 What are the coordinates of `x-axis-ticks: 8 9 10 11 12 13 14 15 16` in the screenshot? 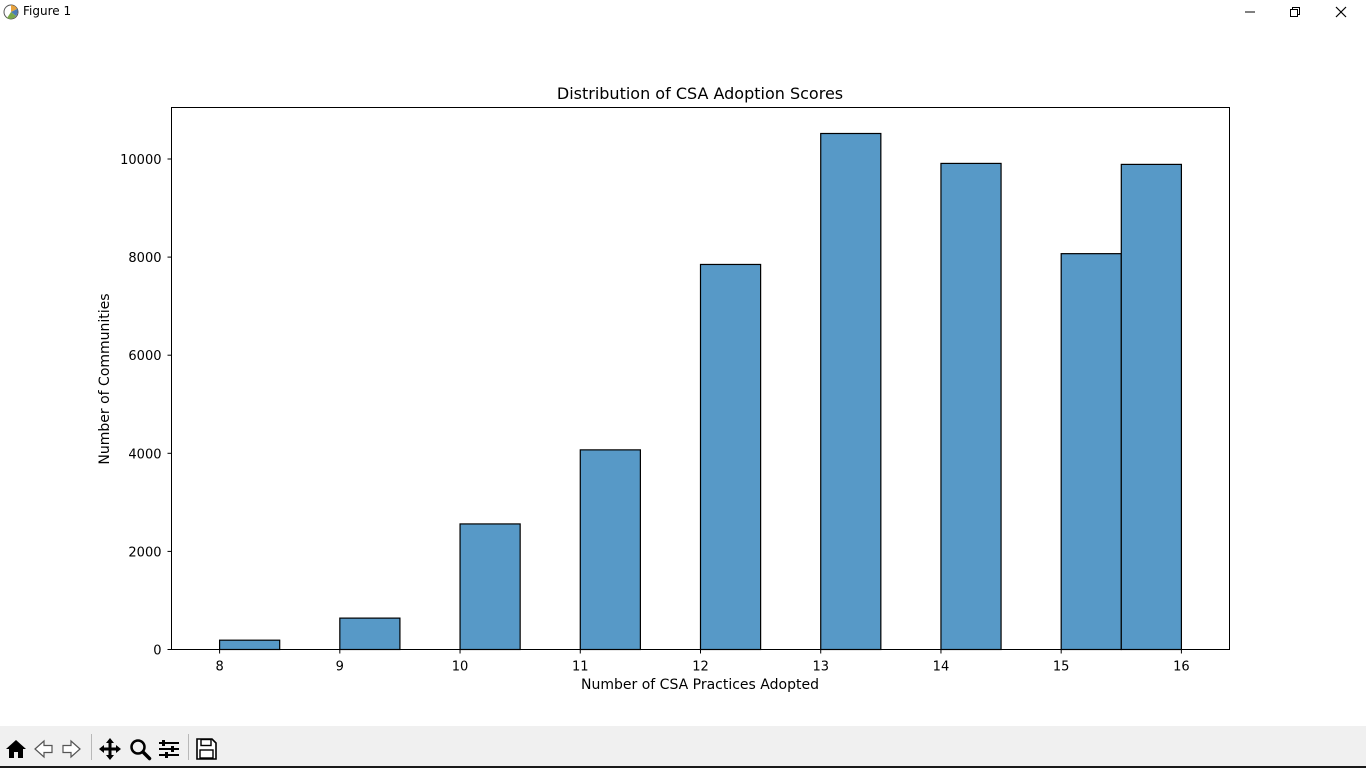 It's located at (702, 662).